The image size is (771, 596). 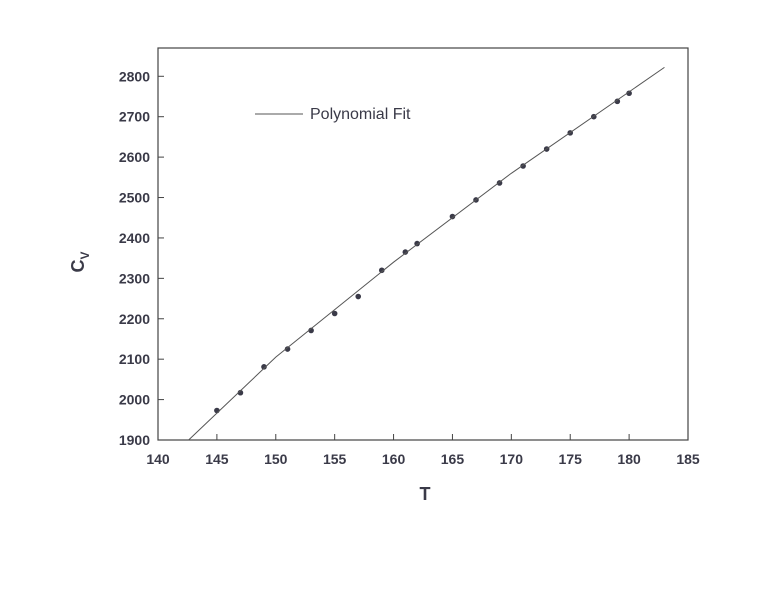 I want to click on y-tick-label: 2500, so click(x=134, y=198).